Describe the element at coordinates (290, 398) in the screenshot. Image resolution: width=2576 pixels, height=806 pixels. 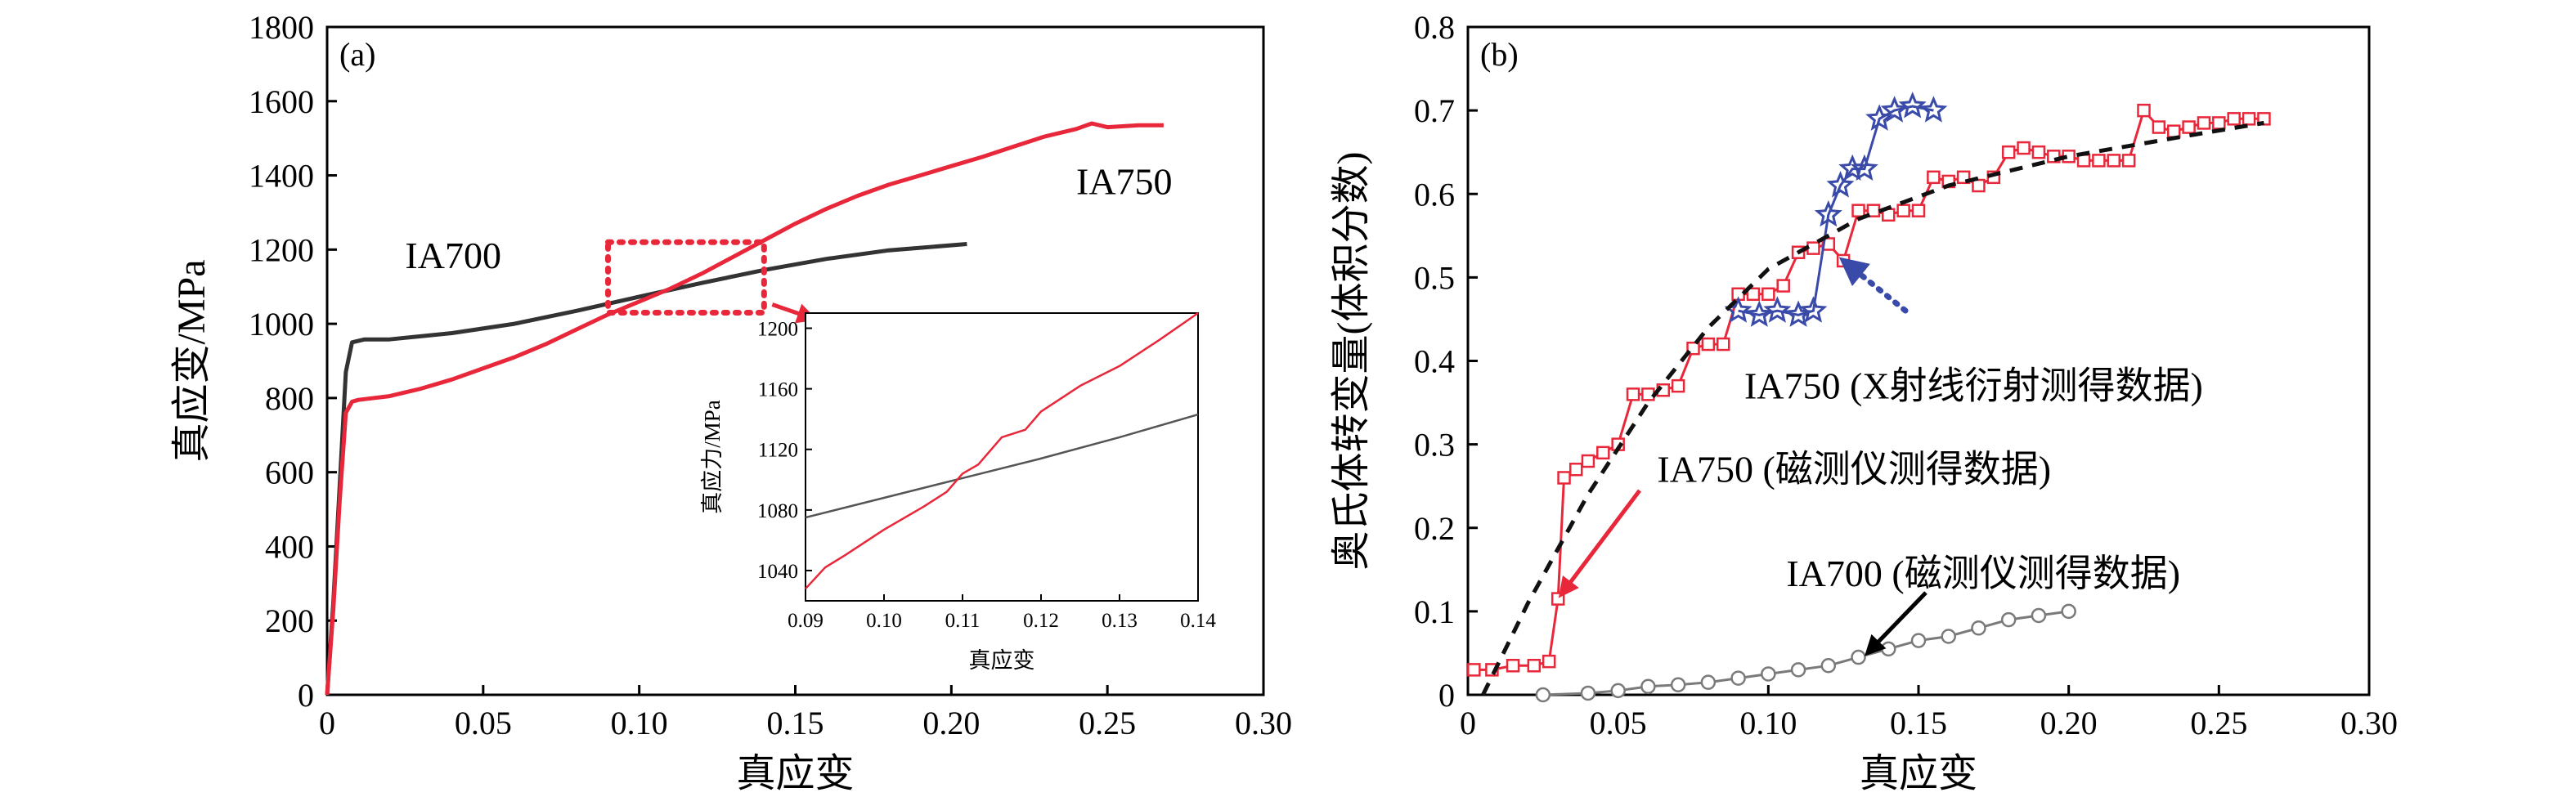
I see `a-y-tick-label: 800` at that location.